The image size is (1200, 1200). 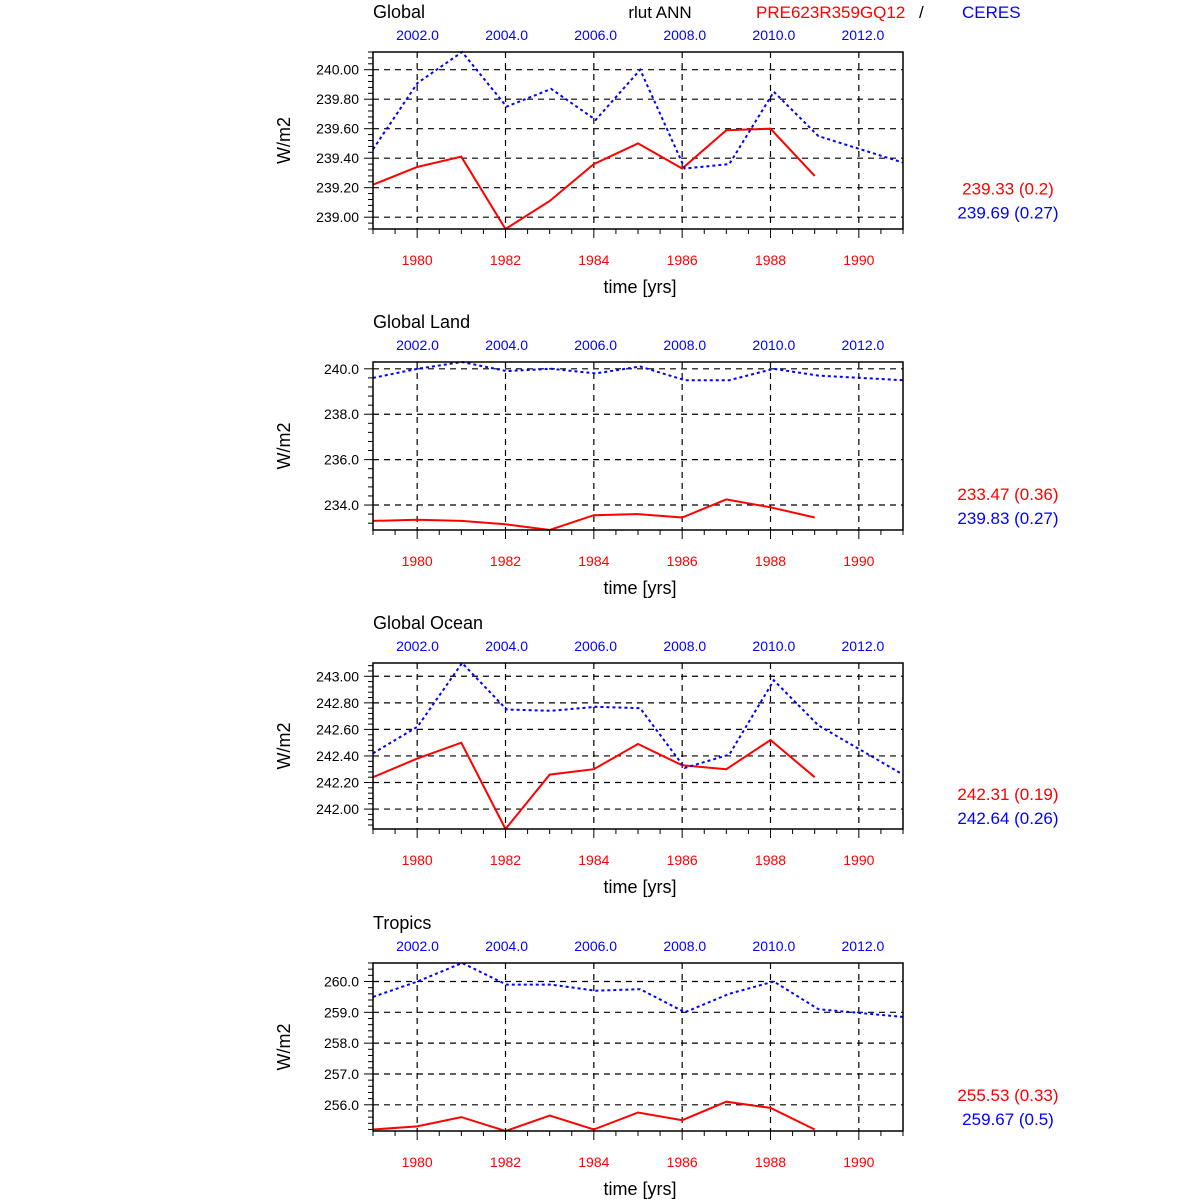 What do you see at coordinates (337, 783) in the screenshot?
I see `y-tick-label: 242.20` at bounding box center [337, 783].